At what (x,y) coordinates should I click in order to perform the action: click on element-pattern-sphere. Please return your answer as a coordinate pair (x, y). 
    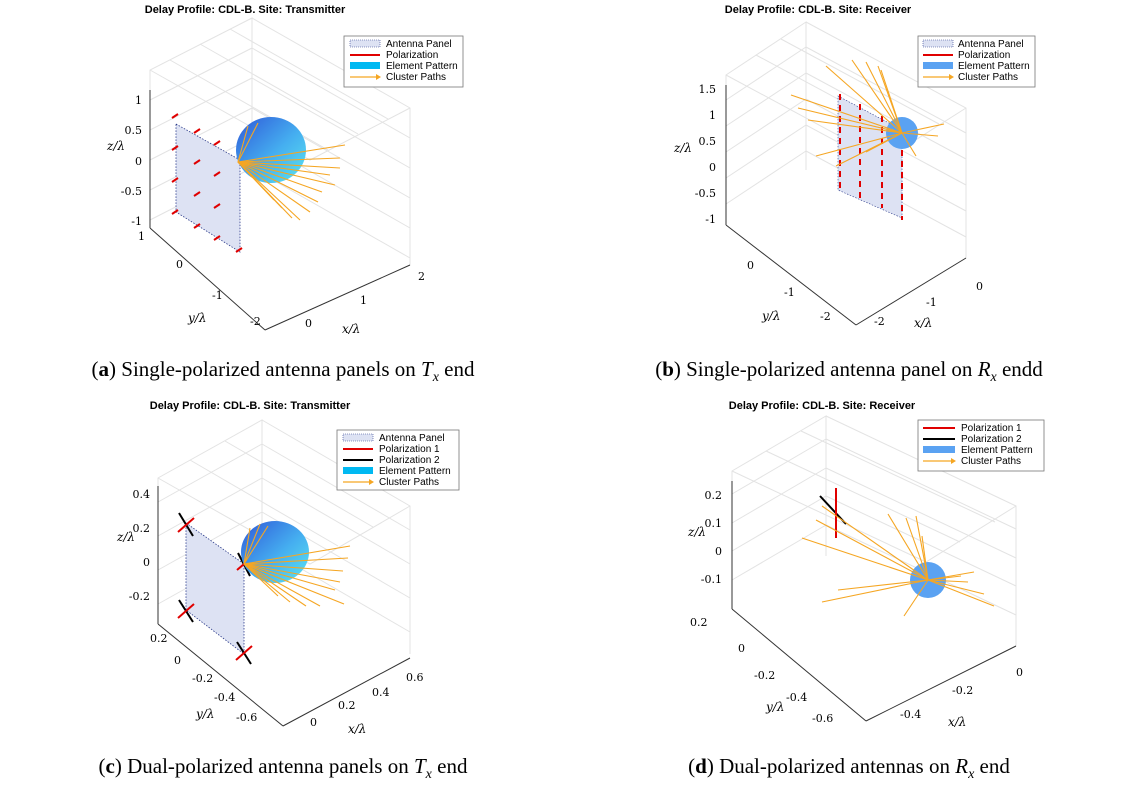
    Looking at the image, I should click on (271, 150).